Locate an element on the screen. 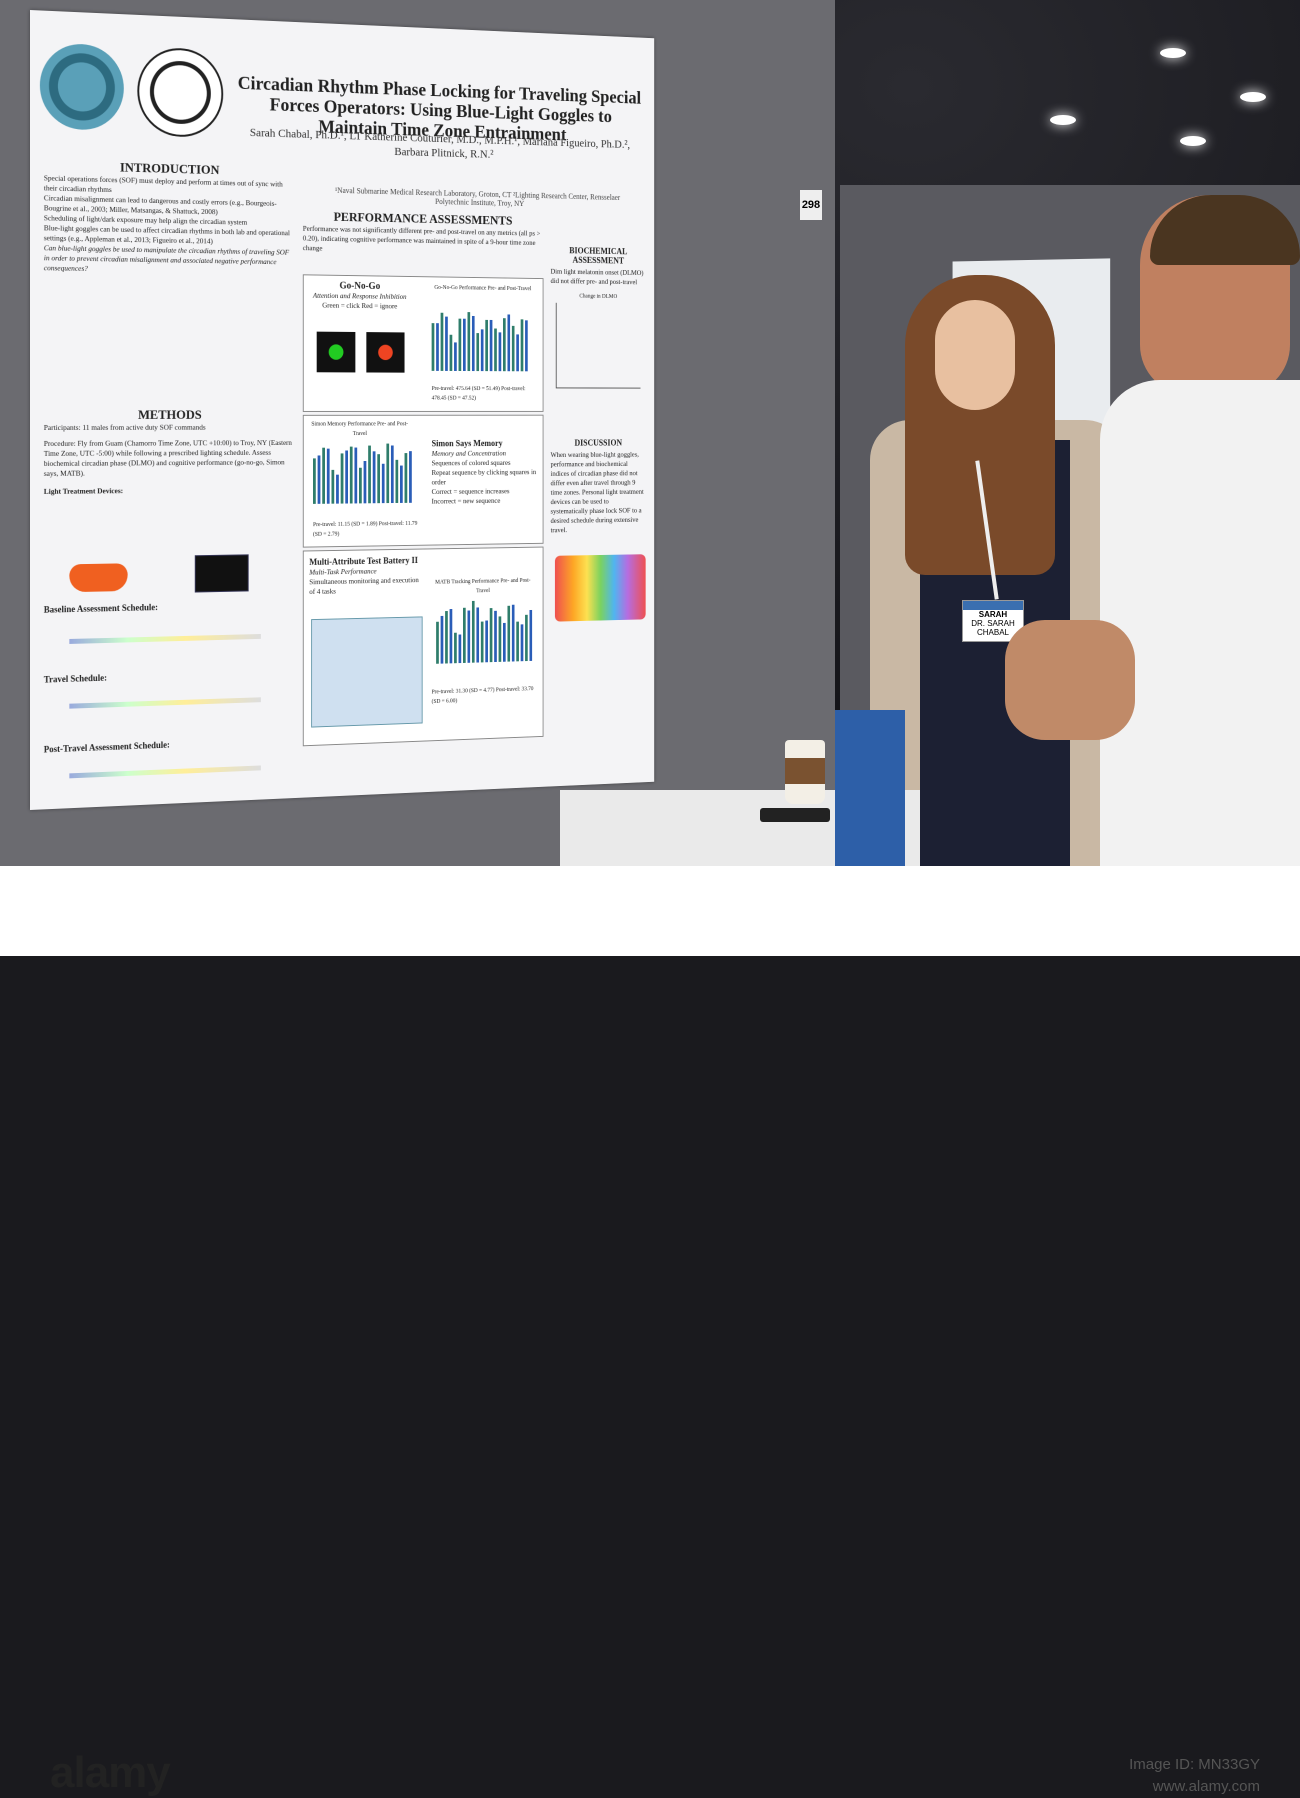 The width and height of the screenshot is (1300, 1798). matb-chart is located at coordinates (484, 629).